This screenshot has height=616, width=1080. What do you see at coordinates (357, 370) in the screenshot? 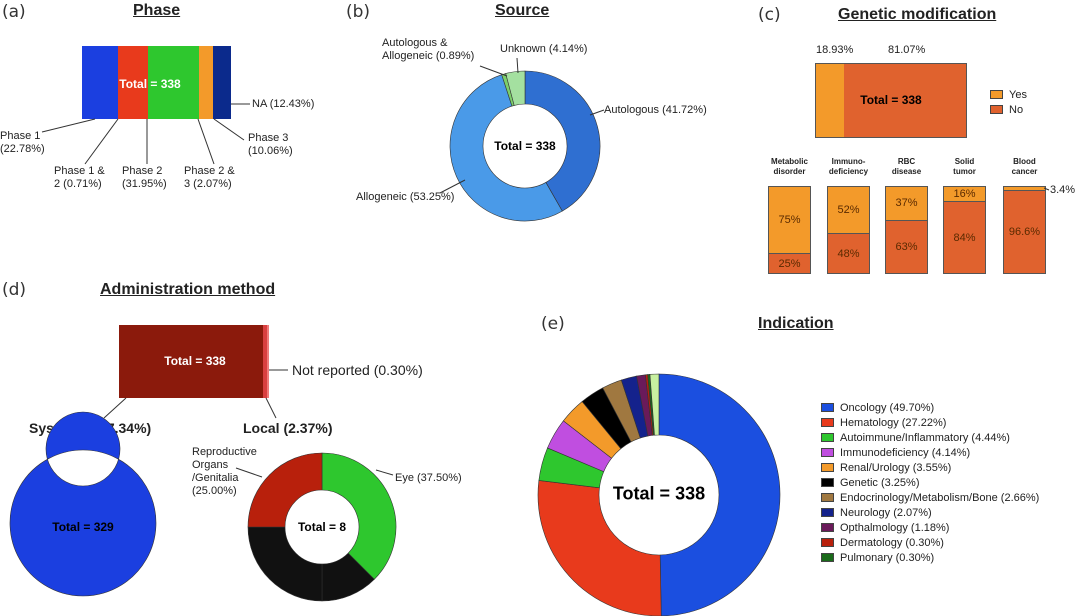
I see `admin-not-reported-label: Not reported (0.30%)` at bounding box center [357, 370].